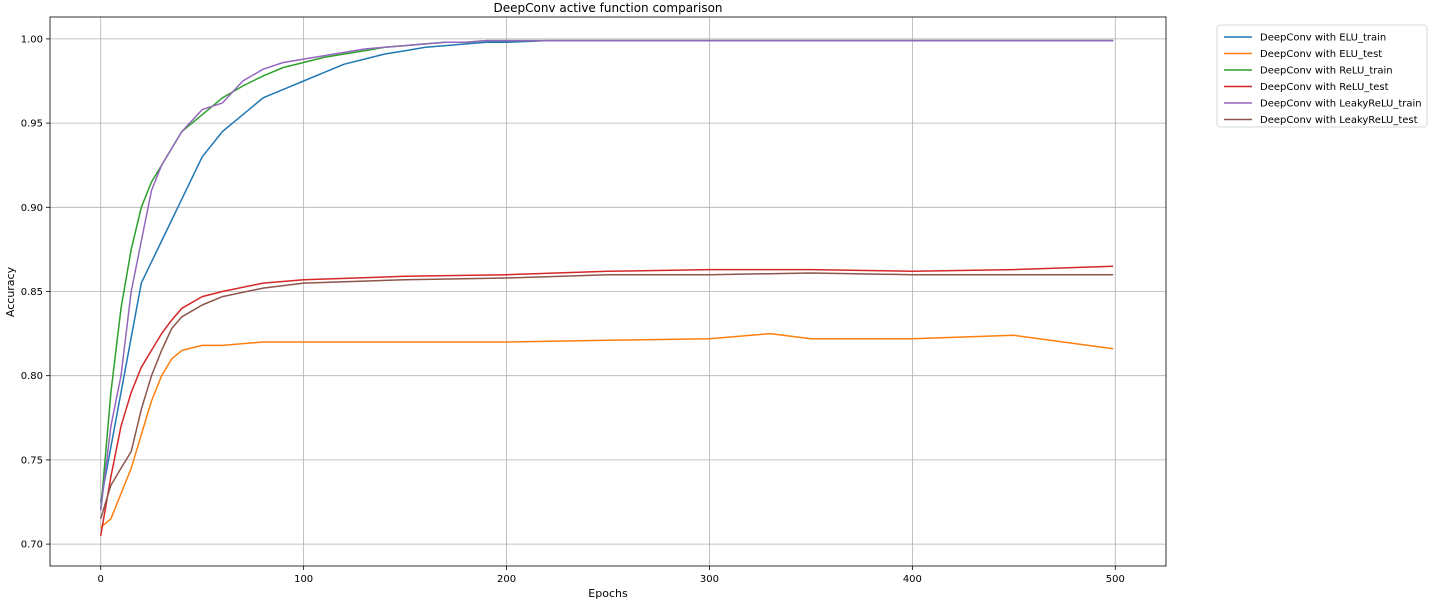 Image resolution: width=1432 pixels, height=604 pixels. What do you see at coordinates (1326, 71) in the screenshot?
I see `legend-label: DeepConv with ReLU_train` at bounding box center [1326, 71].